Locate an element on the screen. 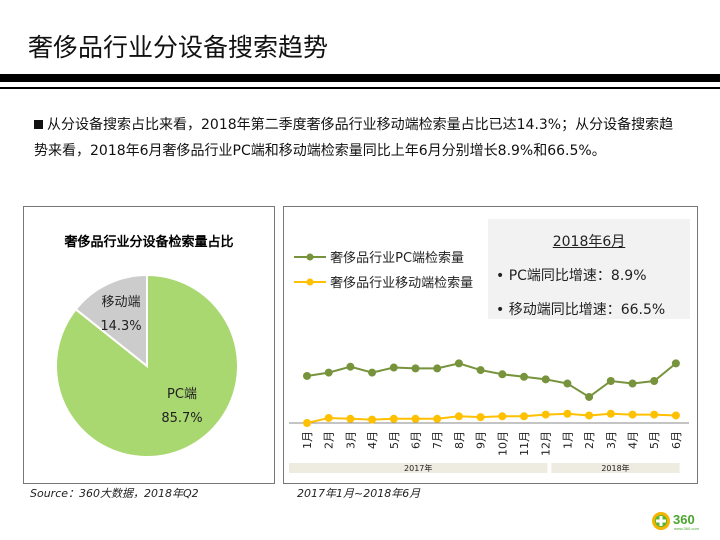  highlight-title: 2018年6月 is located at coordinates (589, 242).